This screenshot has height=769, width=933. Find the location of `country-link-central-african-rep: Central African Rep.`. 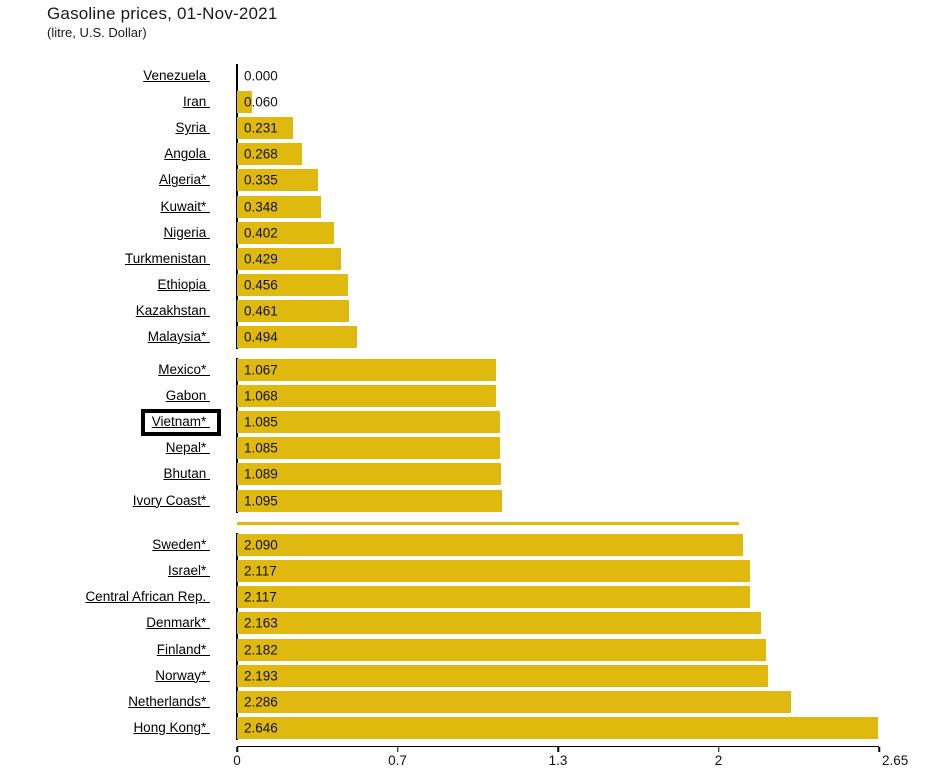

country-link-central-african-rep: Central African Rep. is located at coordinates (147, 597).